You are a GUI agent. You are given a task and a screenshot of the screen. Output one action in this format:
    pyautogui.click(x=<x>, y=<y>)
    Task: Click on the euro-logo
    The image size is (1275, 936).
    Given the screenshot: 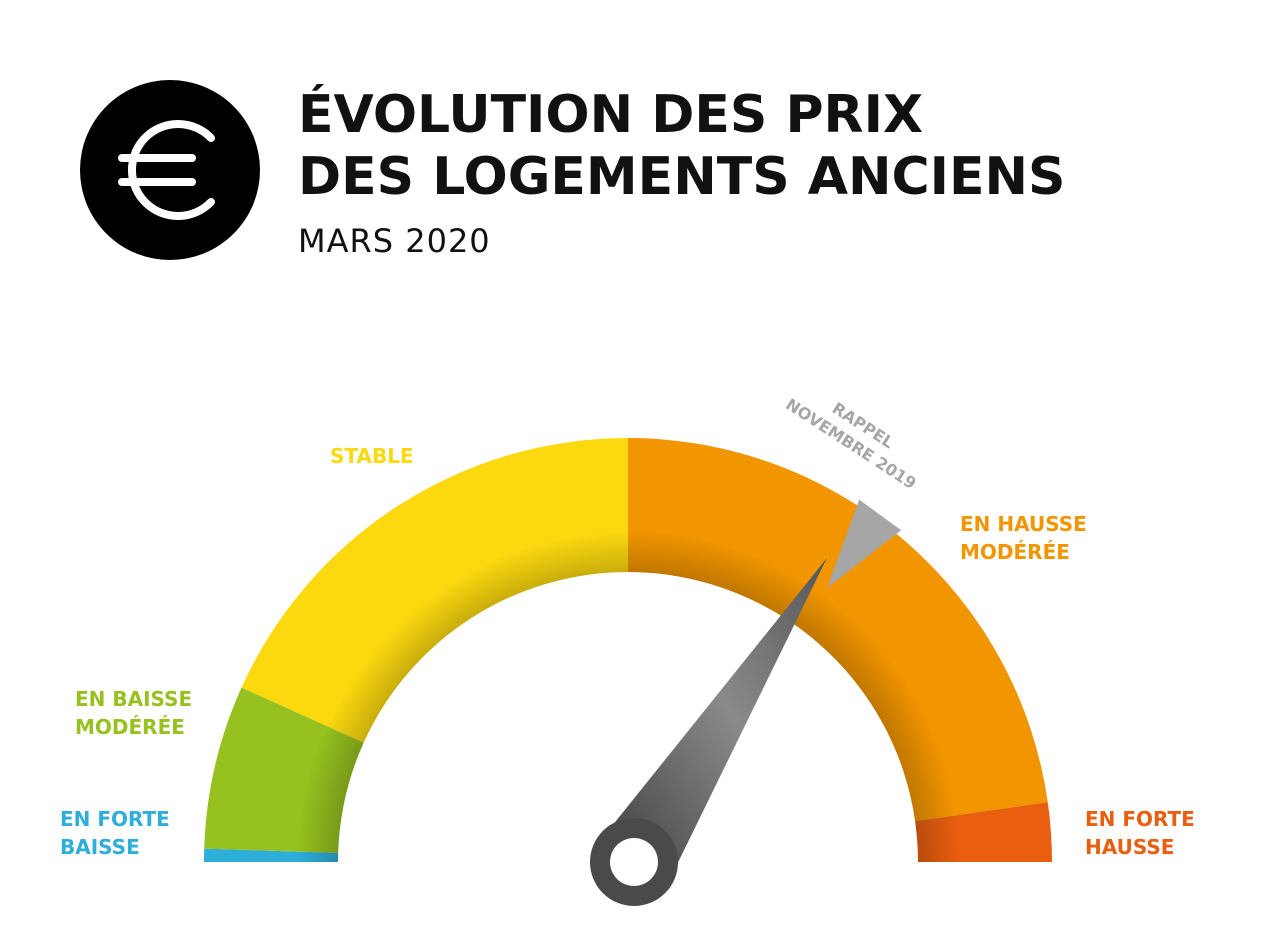 What is the action you would take?
    pyautogui.click(x=170, y=170)
    